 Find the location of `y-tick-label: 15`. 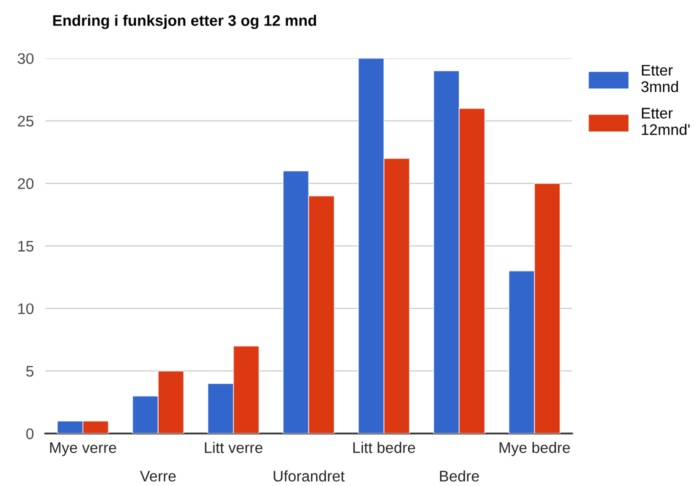

y-tick-label: 15 is located at coordinates (26, 246).